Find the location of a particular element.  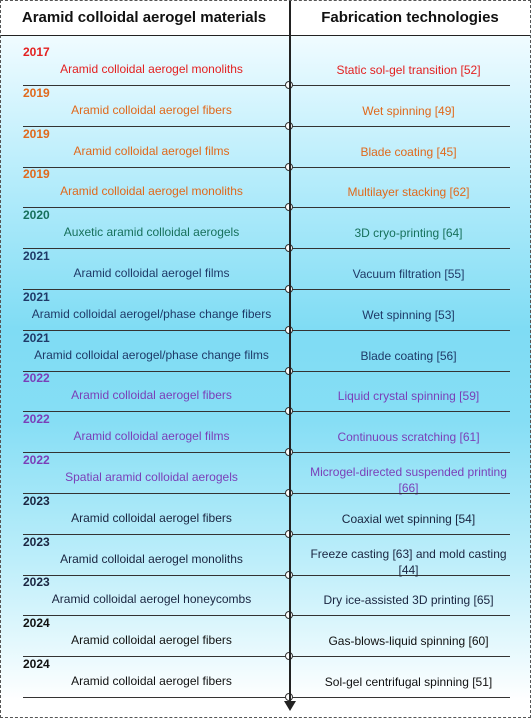

technology-label: Dry ice-assisted 3D printing [65] is located at coordinates (408, 600).